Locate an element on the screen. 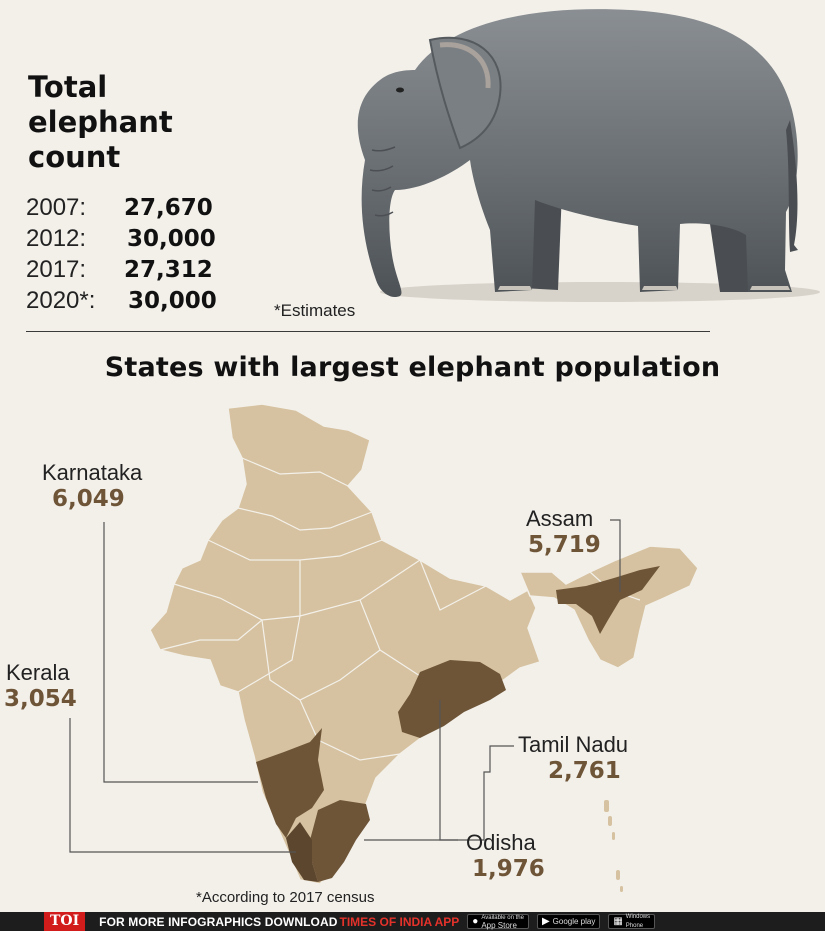 This screenshot has width=825, height=931. section-divider is located at coordinates (368, 331).